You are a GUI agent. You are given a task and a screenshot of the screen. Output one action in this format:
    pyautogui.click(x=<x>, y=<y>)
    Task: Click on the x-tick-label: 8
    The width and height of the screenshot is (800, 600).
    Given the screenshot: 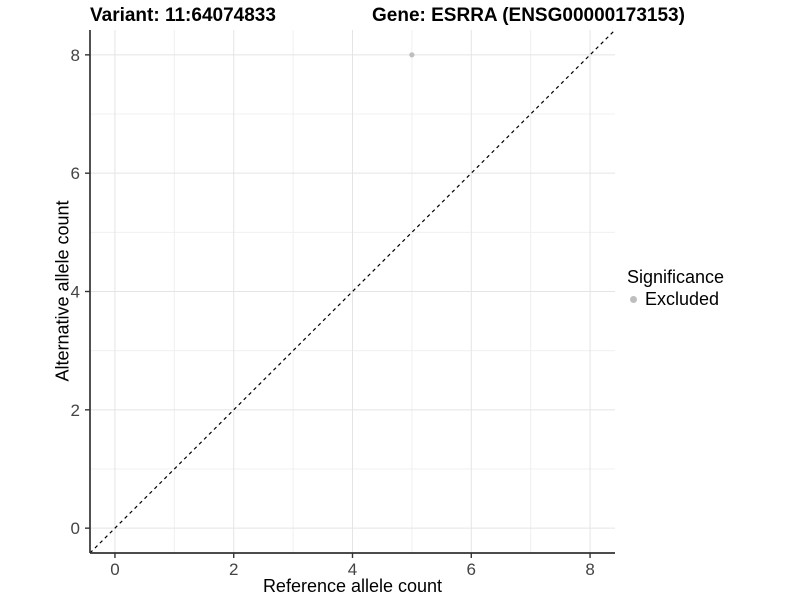 What is the action you would take?
    pyautogui.click(x=589, y=569)
    